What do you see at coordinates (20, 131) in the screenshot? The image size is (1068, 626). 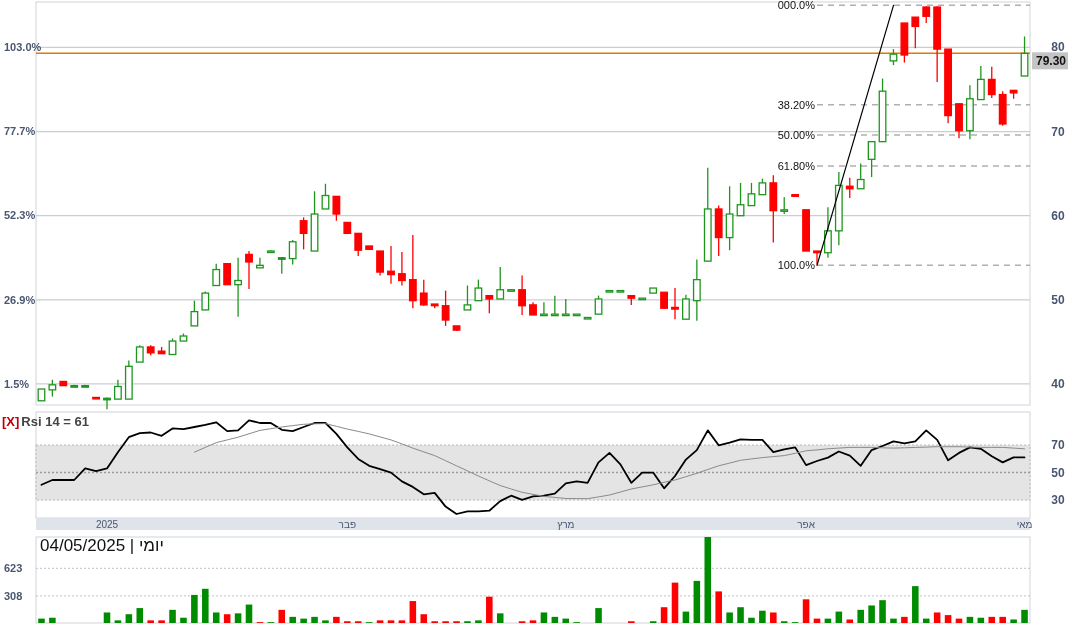 I see `y2-tick-label: 77.7%` at bounding box center [20, 131].